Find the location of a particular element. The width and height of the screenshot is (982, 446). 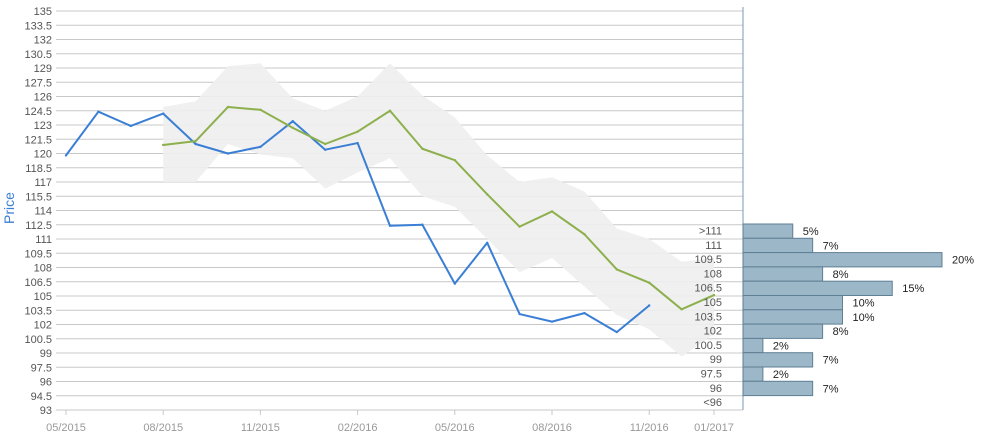

y-tick-label: 121.5 is located at coordinates (38, 140).